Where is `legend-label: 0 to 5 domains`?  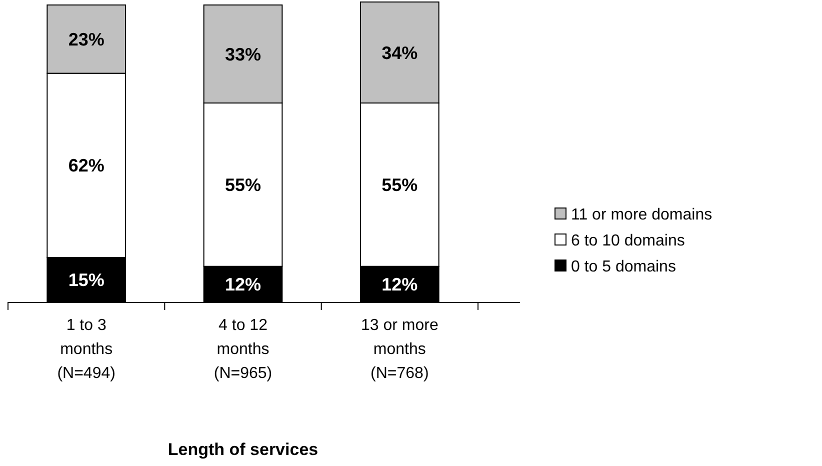 legend-label: 0 to 5 domains is located at coordinates (623, 267).